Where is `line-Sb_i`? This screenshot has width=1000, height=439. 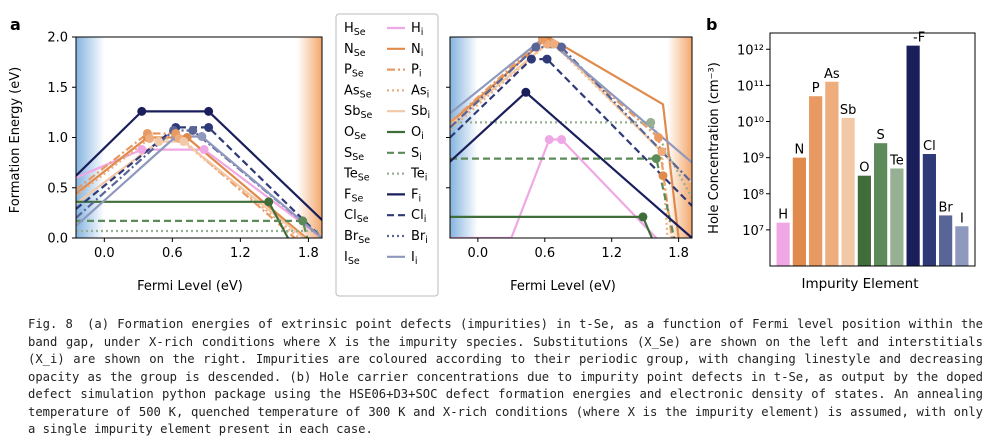 line-Sb_i is located at coordinates (571, 111).